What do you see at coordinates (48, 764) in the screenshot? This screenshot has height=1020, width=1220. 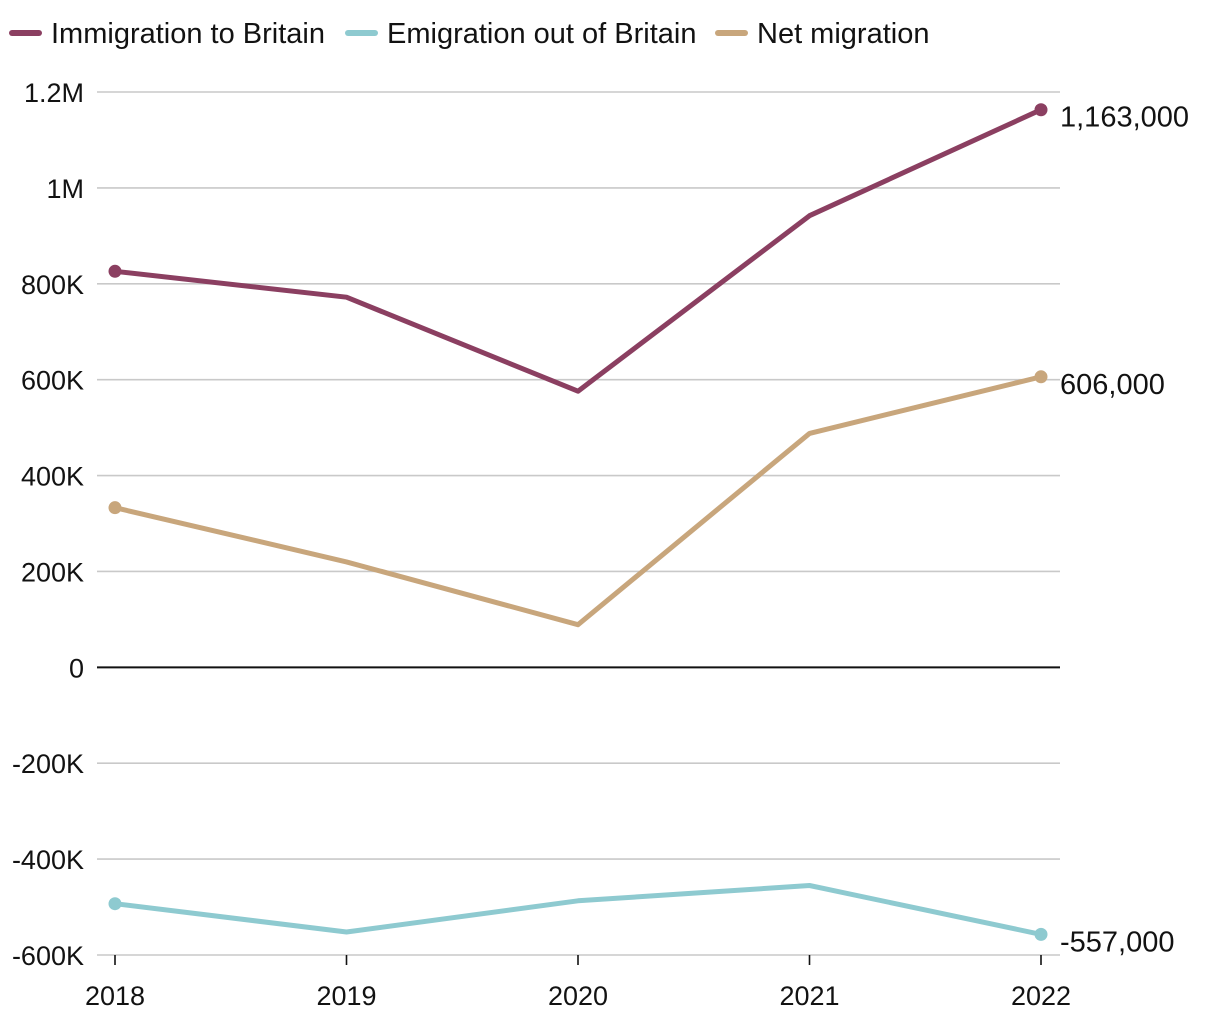 I see `y-tick-label: -200K` at bounding box center [48, 764].